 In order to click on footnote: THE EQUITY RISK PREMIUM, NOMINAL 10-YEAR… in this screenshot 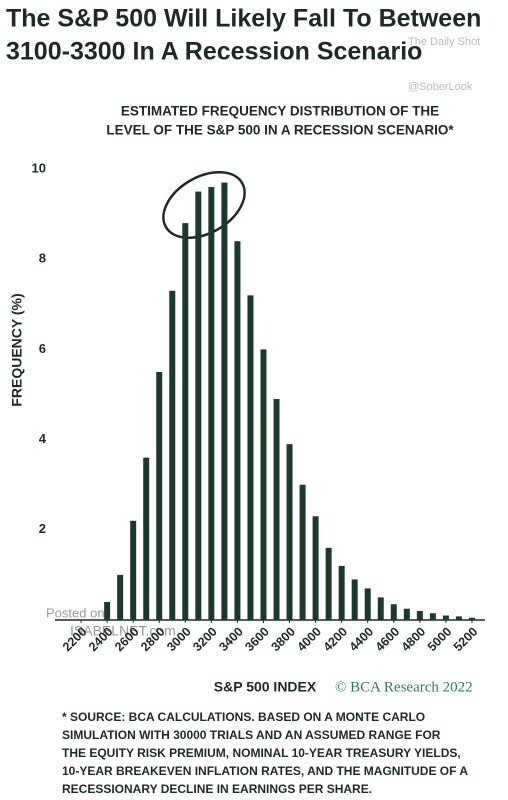, I will do `click(261, 753)`.